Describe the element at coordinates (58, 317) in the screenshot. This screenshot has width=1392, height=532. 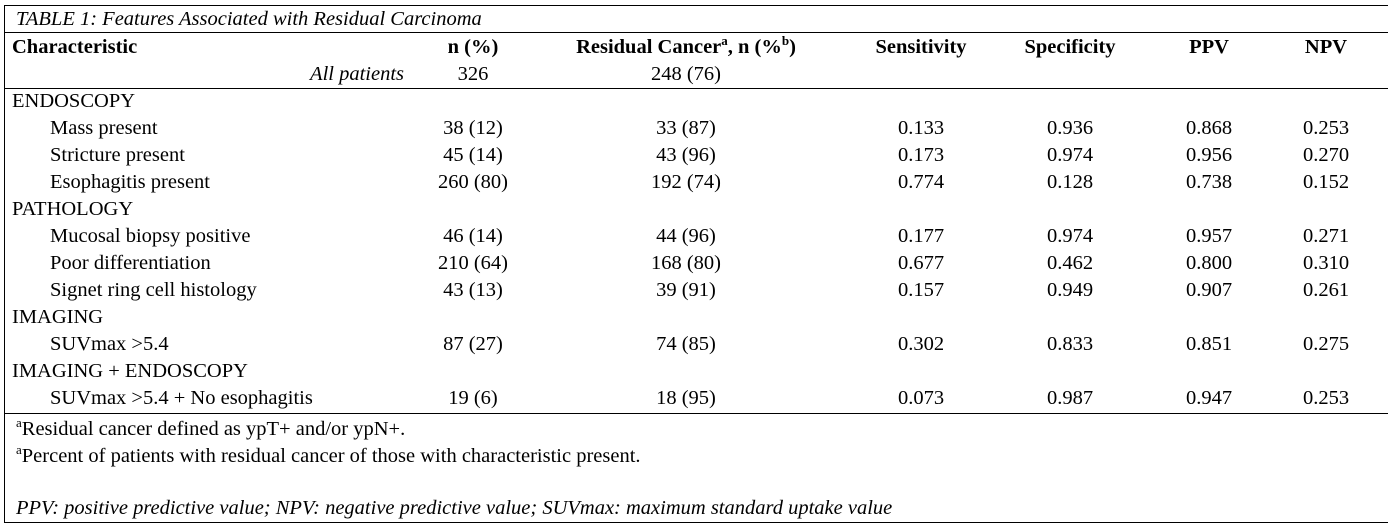
I see `section-title: IMAGING` at that location.